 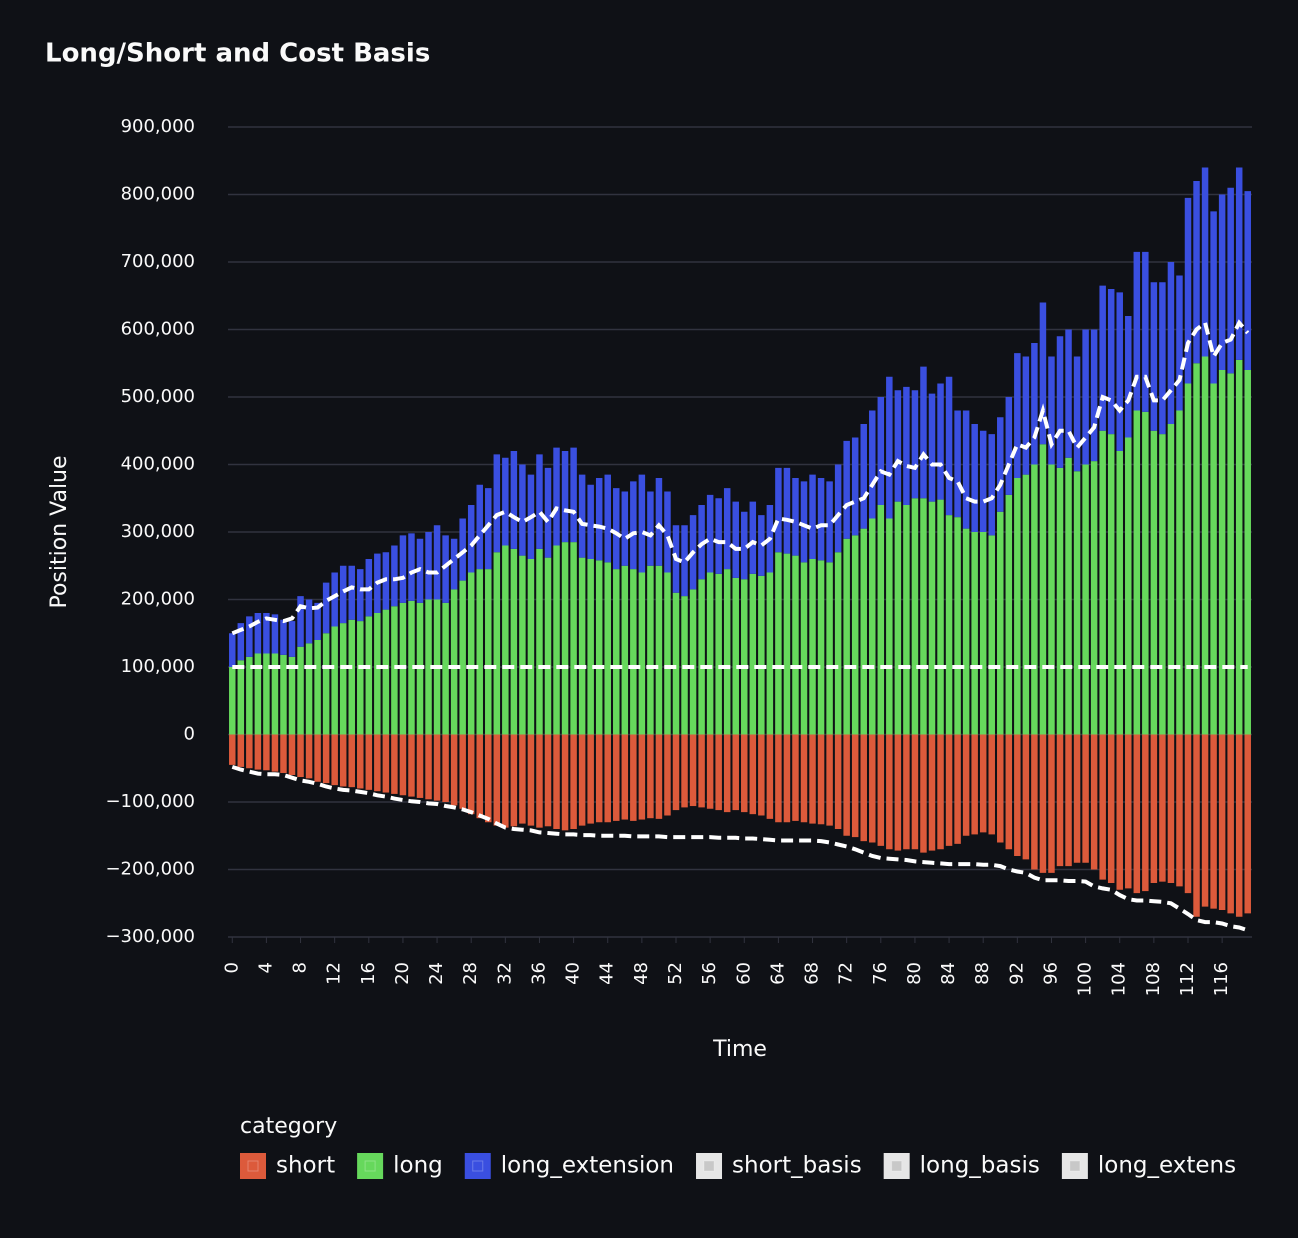 What do you see at coordinates (1119, 979) in the screenshot?
I see `x-tick-label: 104` at bounding box center [1119, 979].